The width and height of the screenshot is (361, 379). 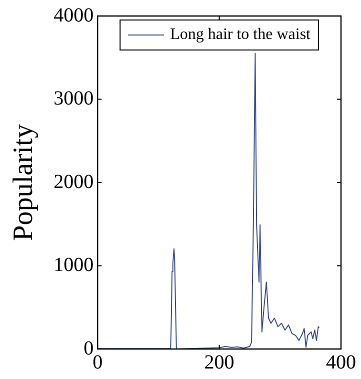 I want to click on y-axis-title: Popularity, so click(x=24, y=182).